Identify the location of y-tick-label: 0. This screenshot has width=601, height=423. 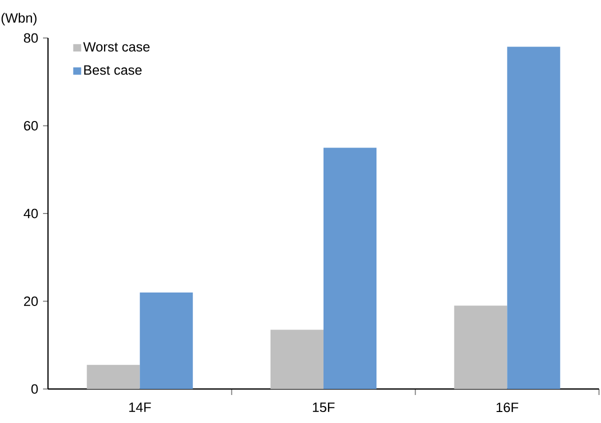
(34, 389).